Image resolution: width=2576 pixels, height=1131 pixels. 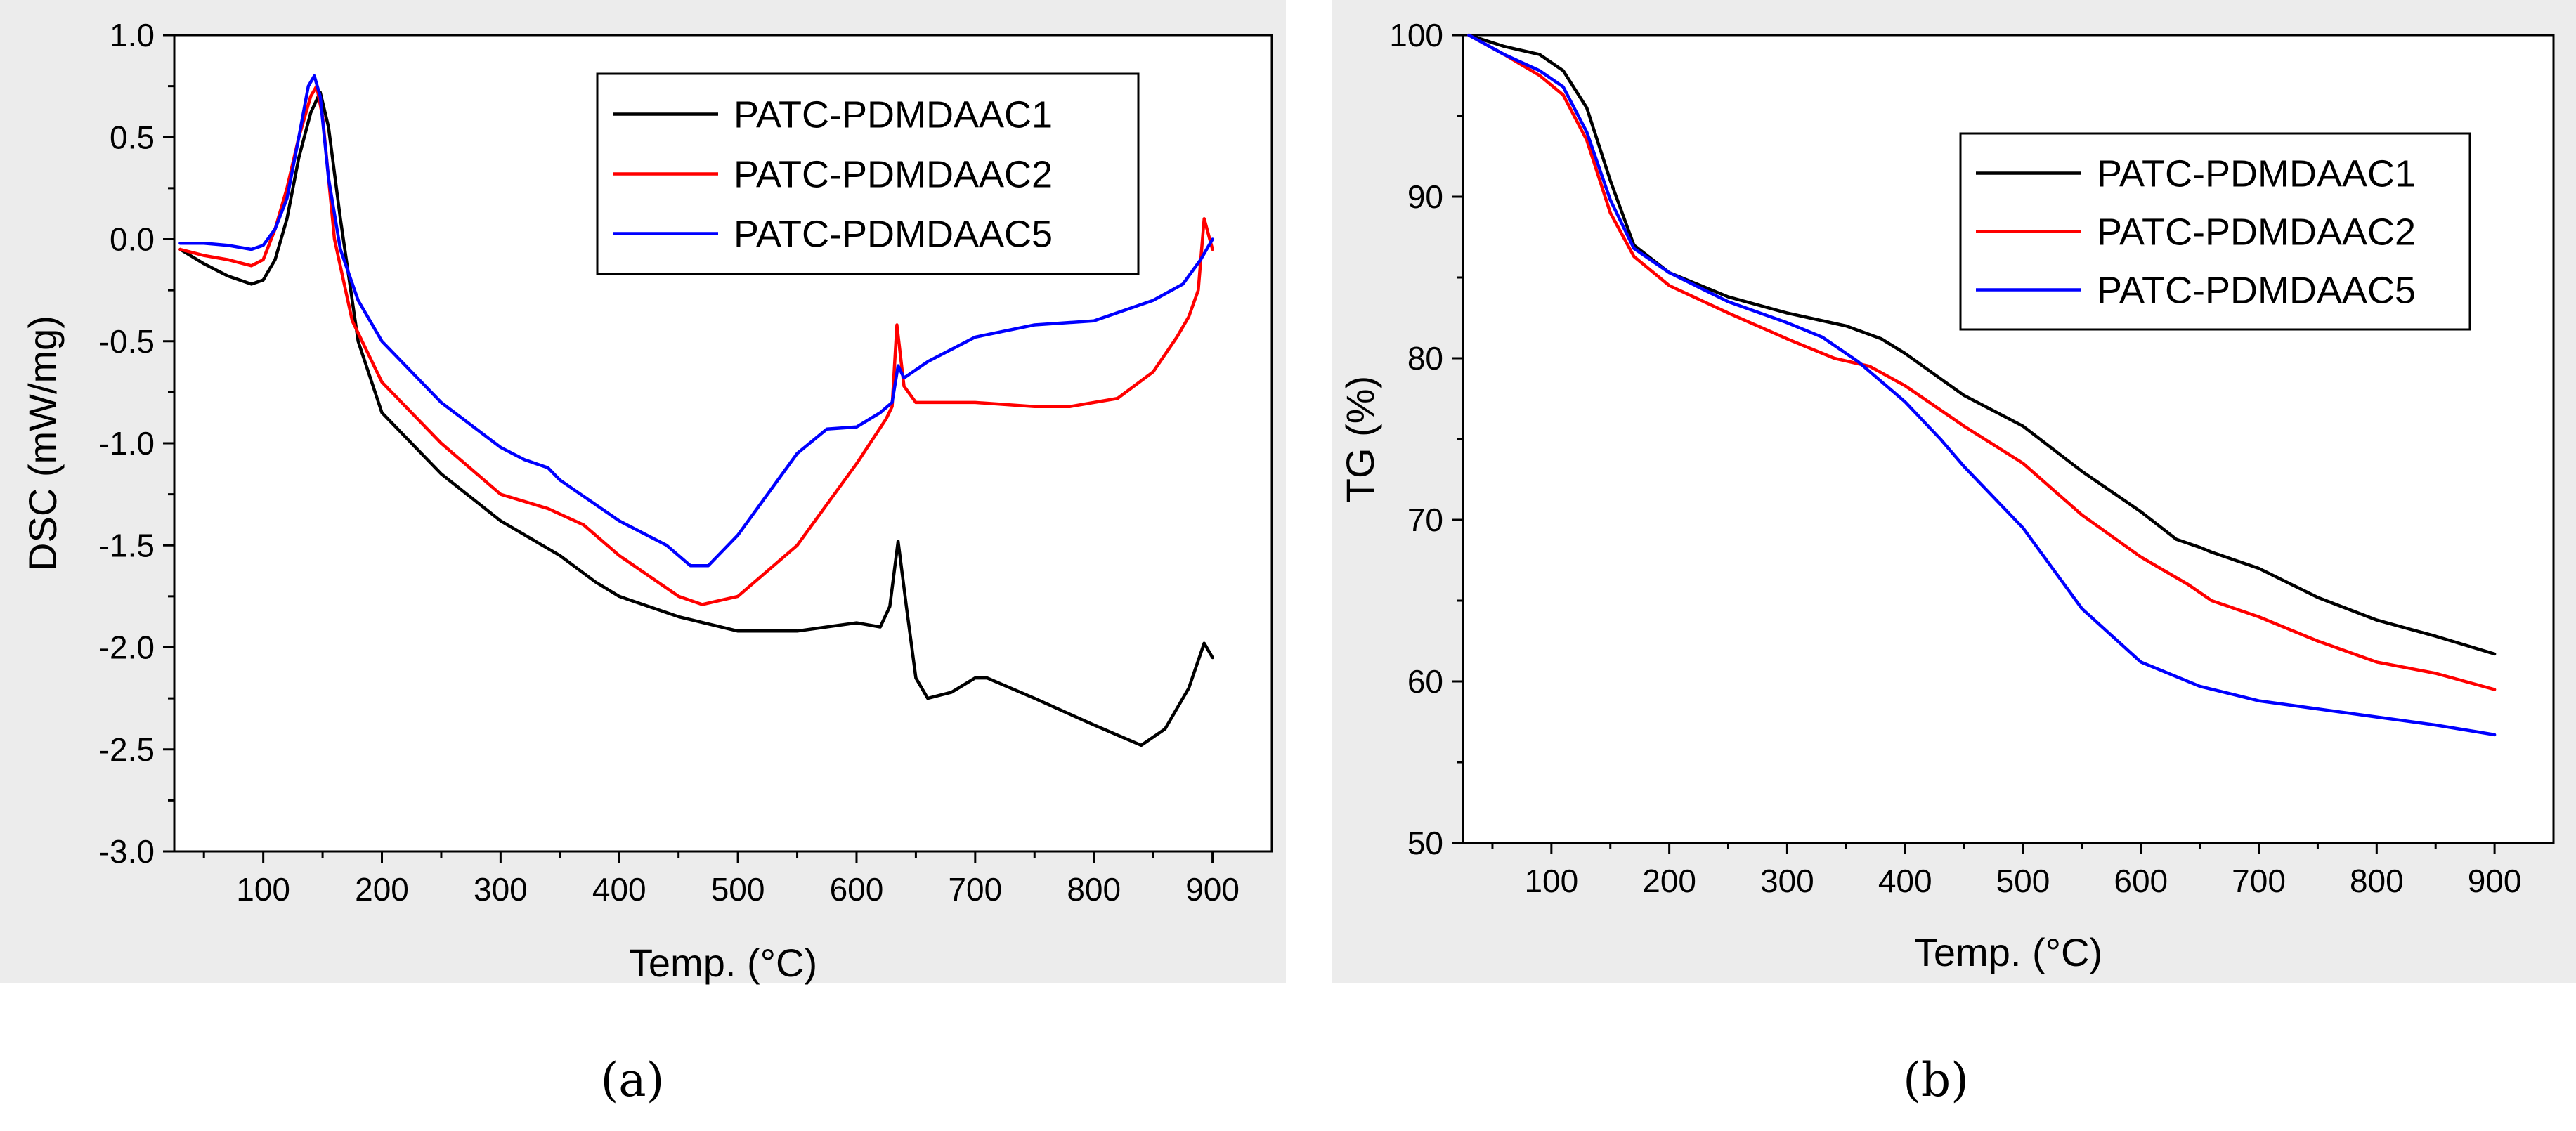 I want to click on y-tick-label: 70, so click(x=1425, y=520).